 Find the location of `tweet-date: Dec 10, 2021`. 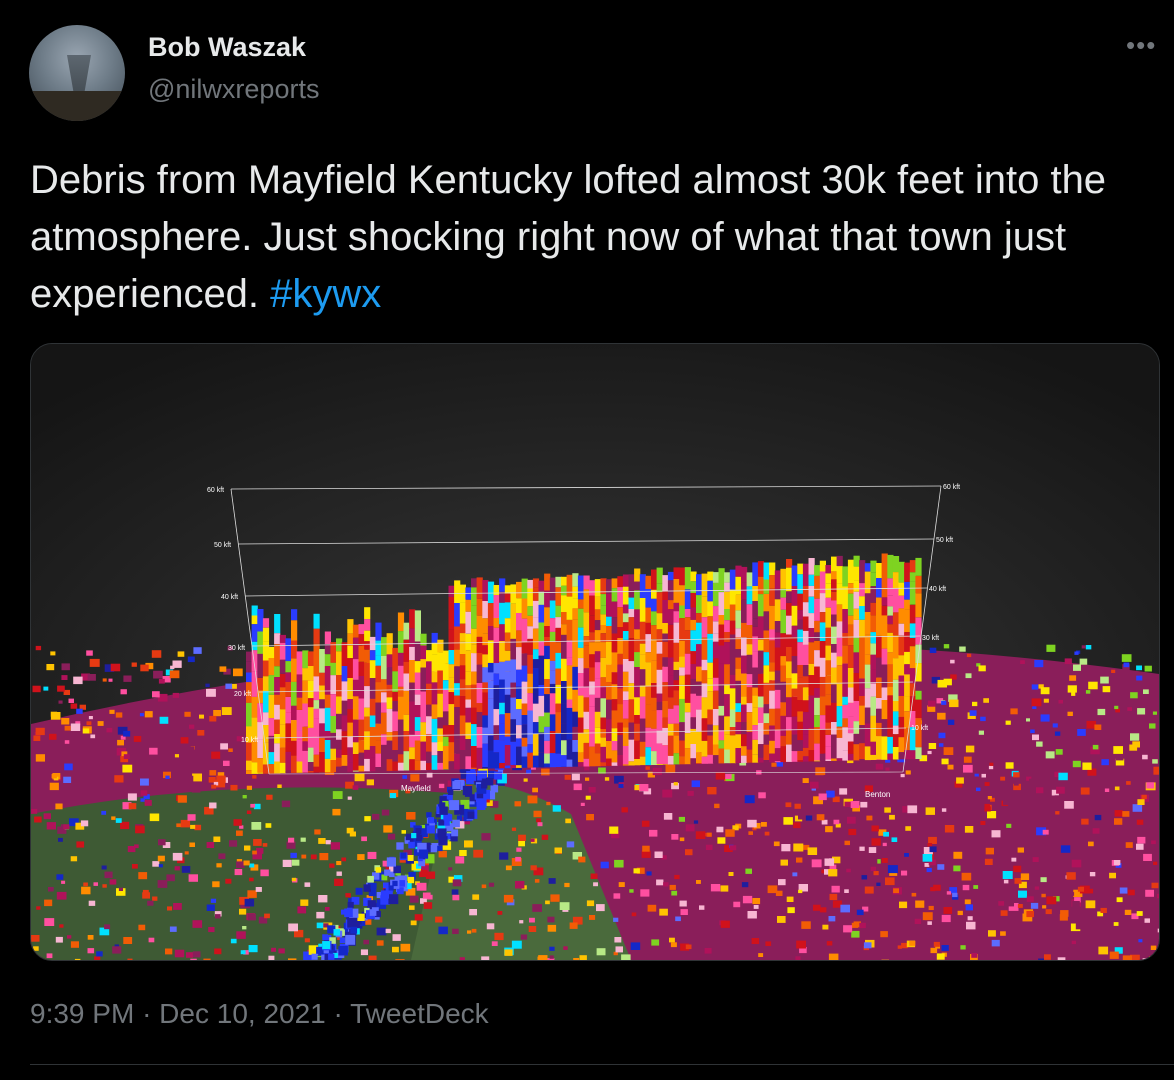

tweet-date: Dec 10, 2021 is located at coordinates (242, 1013).